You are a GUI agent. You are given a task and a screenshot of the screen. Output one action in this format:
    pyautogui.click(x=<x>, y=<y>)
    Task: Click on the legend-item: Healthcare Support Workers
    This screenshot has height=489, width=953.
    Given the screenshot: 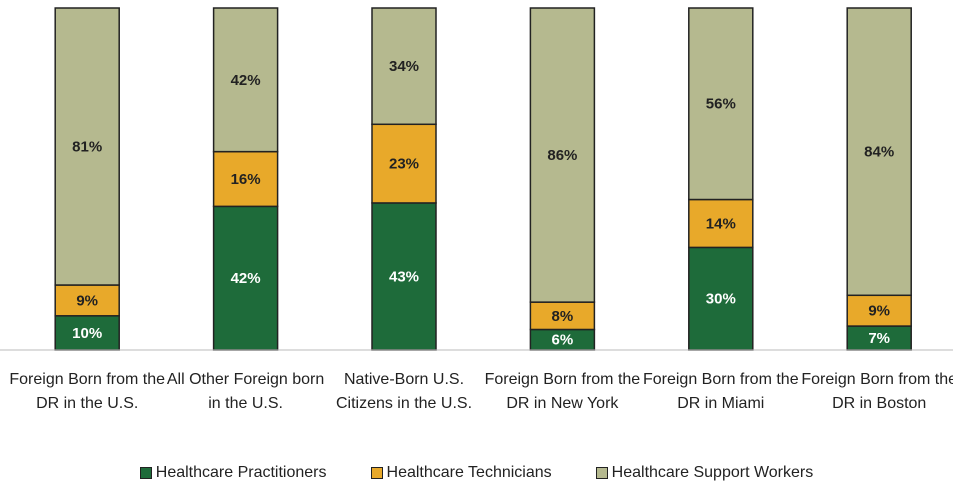 What is the action you would take?
    pyautogui.click(x=704, y=473)
    